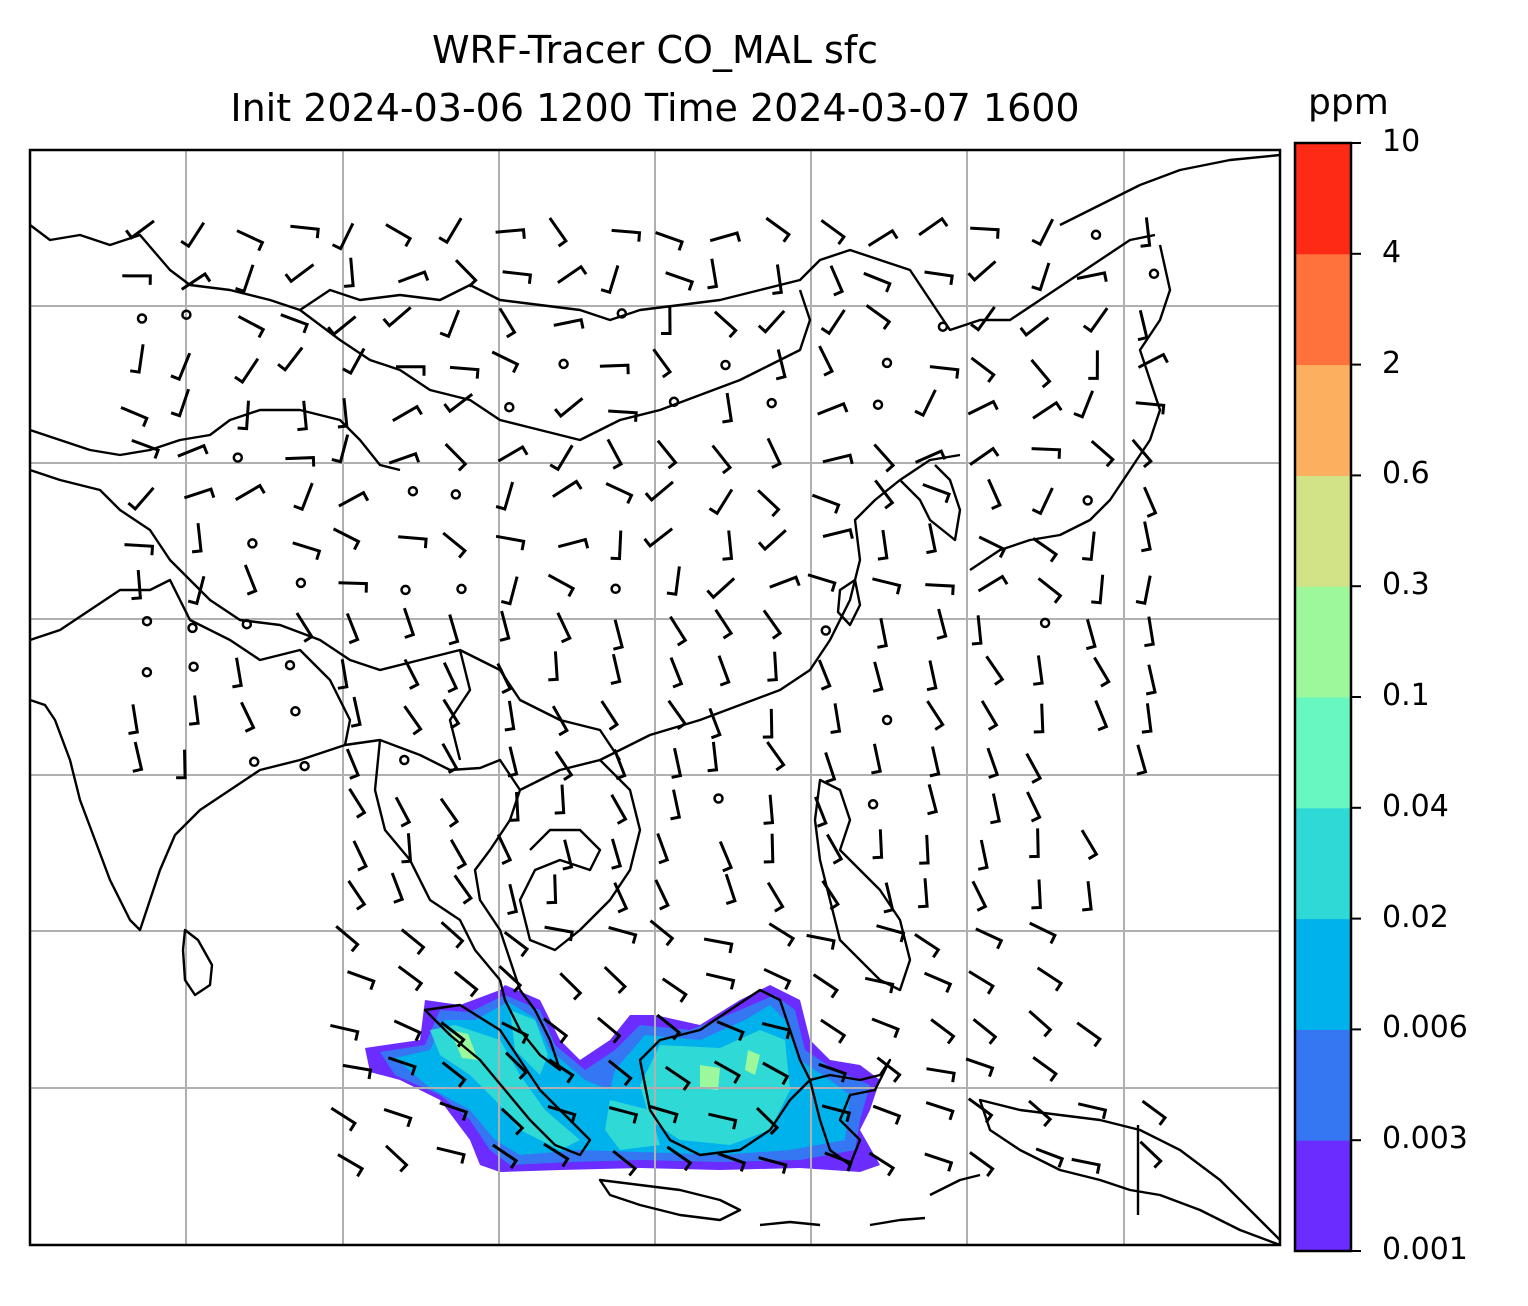 This screenshot has width=1528, height=1306. I want to click on coast-indochina, so click(580, 855).